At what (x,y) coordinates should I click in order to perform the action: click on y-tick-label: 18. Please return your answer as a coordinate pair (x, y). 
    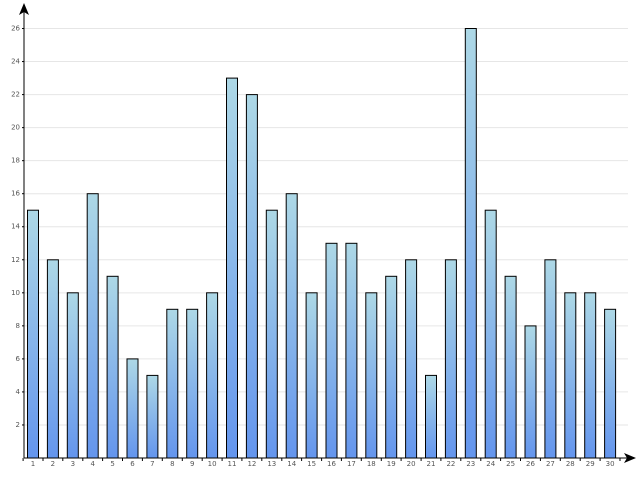
    Looking at the image, I should click on (15, 161).